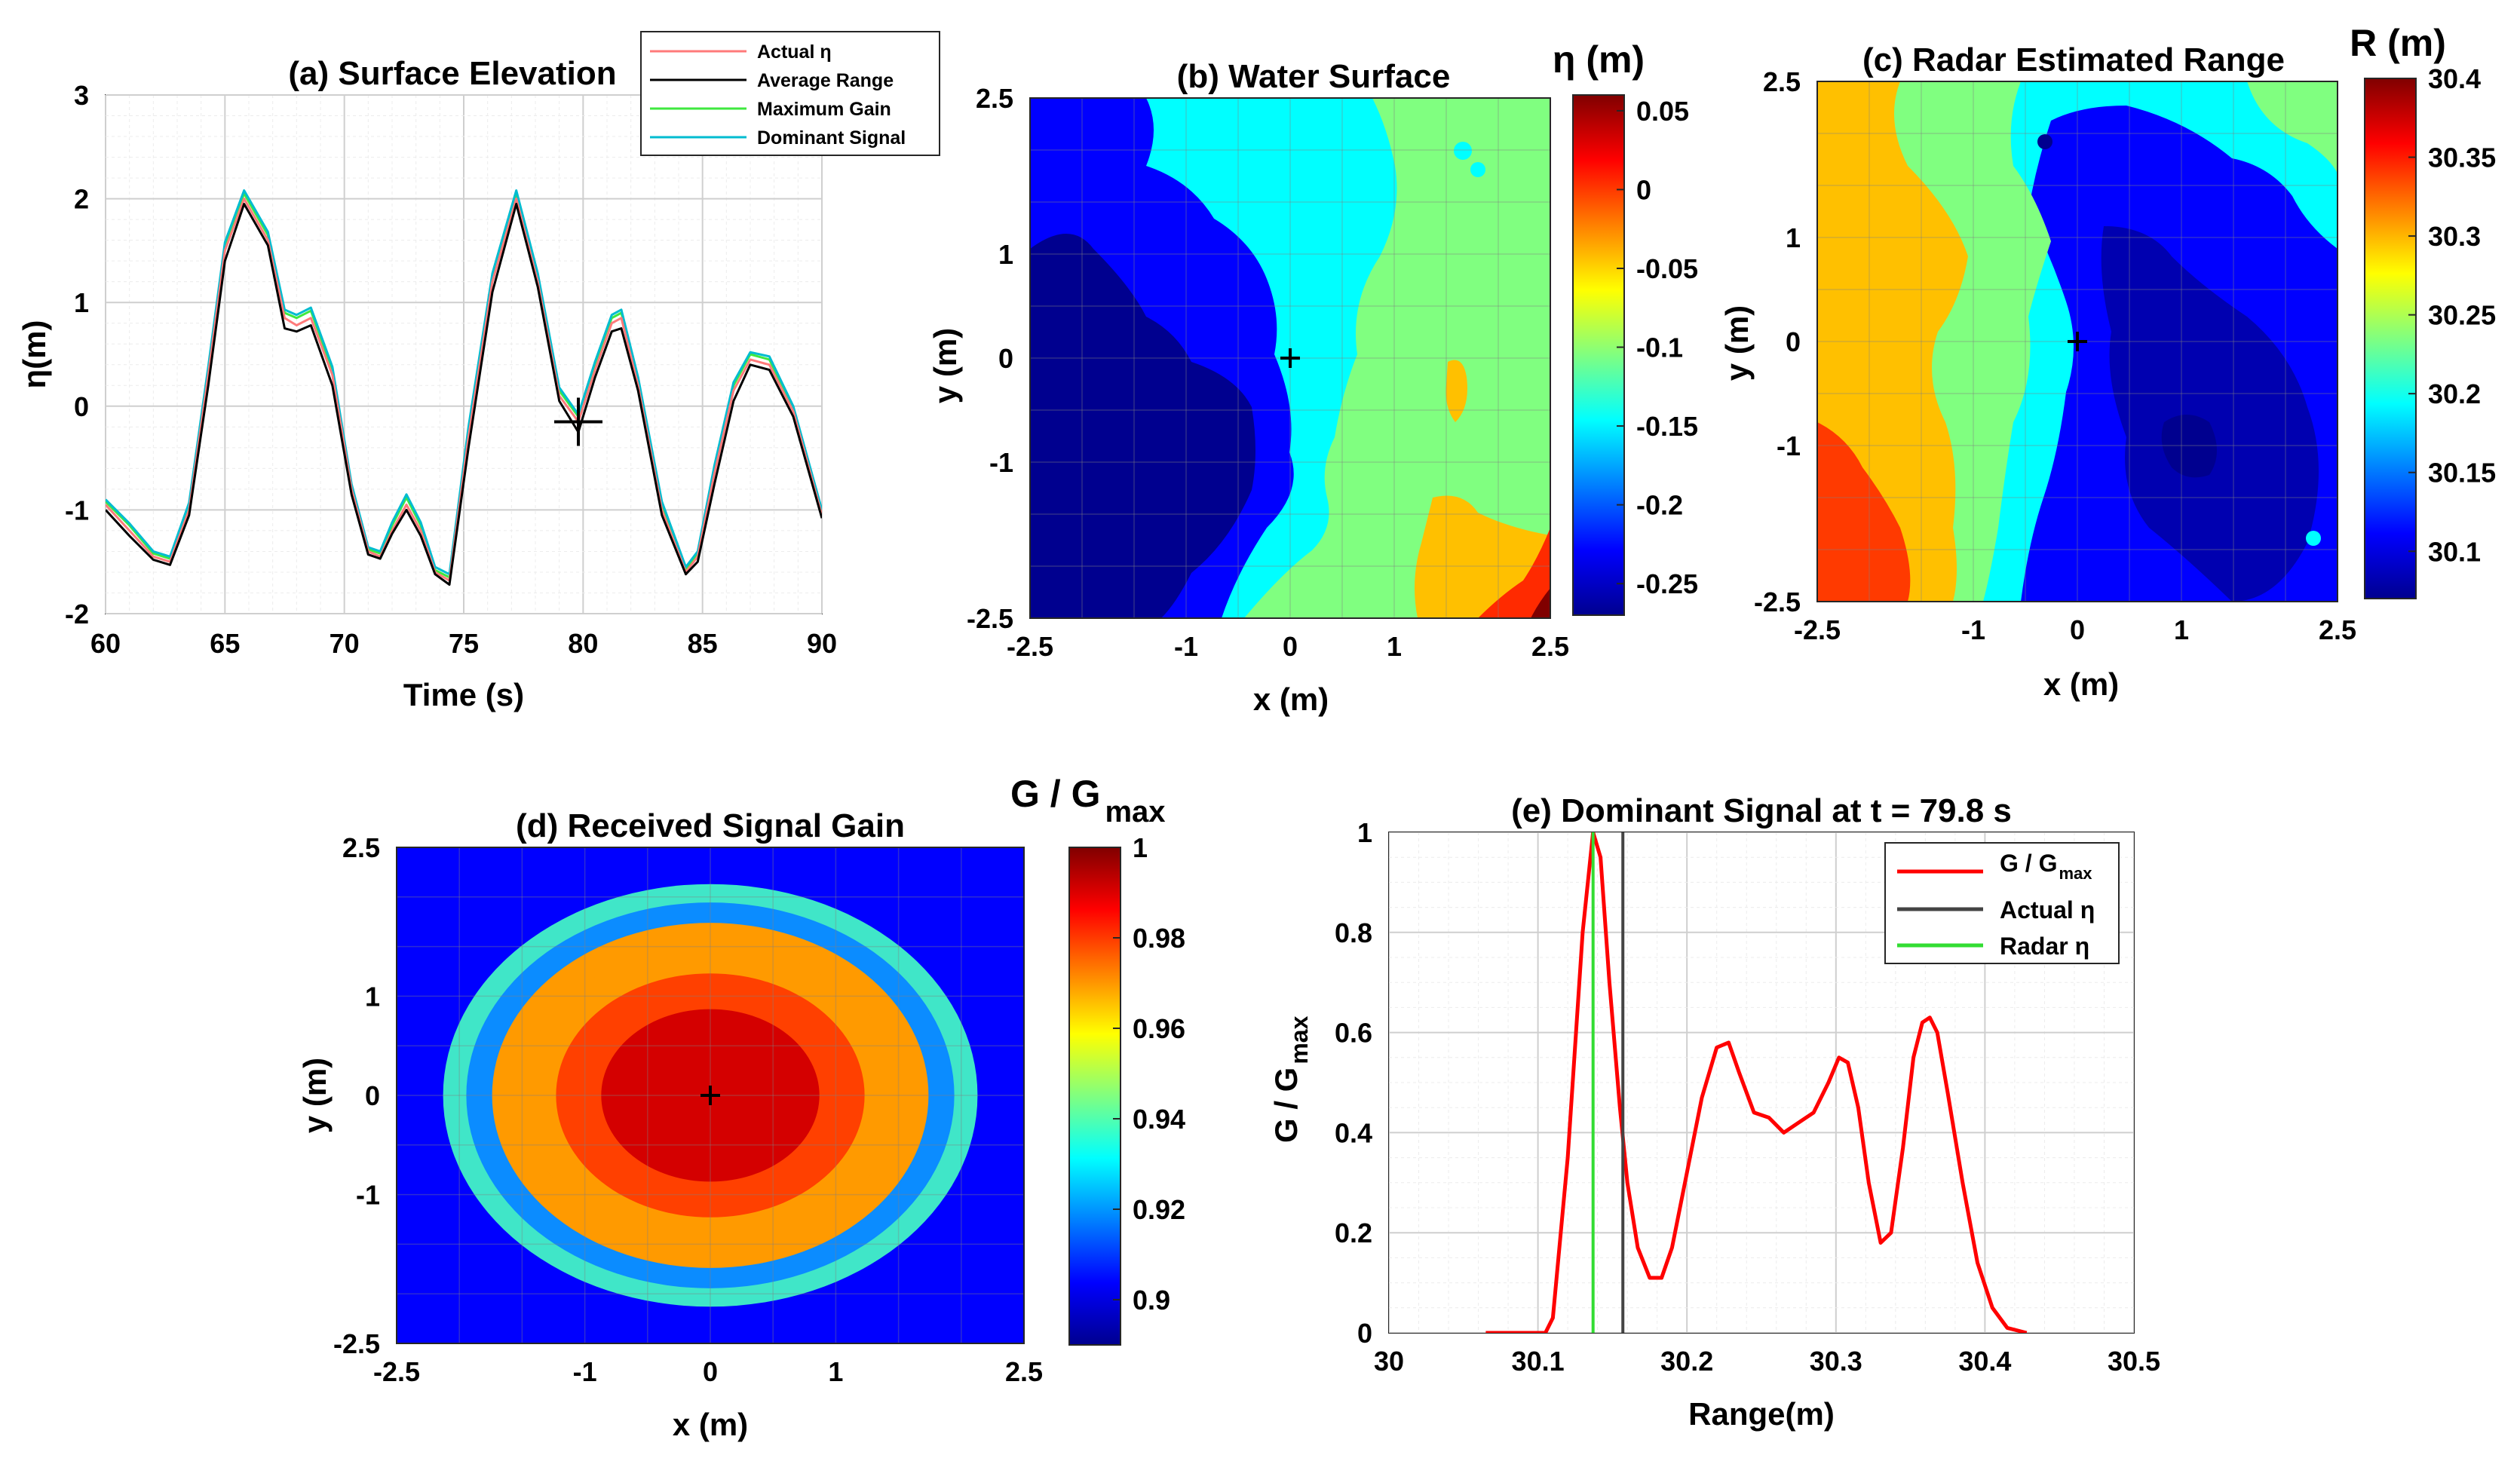 Image resolution: width=2520 pixels, height=1458 pixels. Describe the element at coordinates (1643, 189) in the screenshot. I see `colorbar-tick-label: 0` at that location.